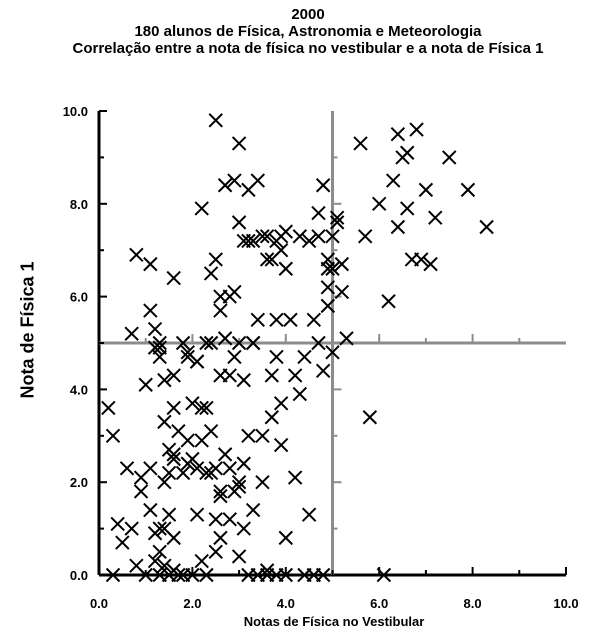  What do you see at coordinates (75, 111) in the screenshot?
I see `y-tick-label: 10.0` at bounding box center [75, 111].